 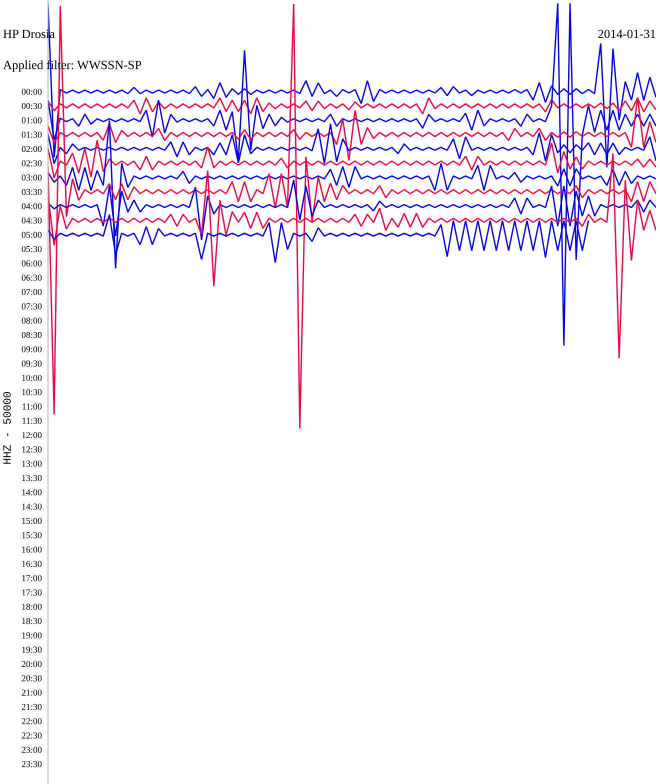 I want to click on y-tick-label: 12:30, so click(x=32, y=449).